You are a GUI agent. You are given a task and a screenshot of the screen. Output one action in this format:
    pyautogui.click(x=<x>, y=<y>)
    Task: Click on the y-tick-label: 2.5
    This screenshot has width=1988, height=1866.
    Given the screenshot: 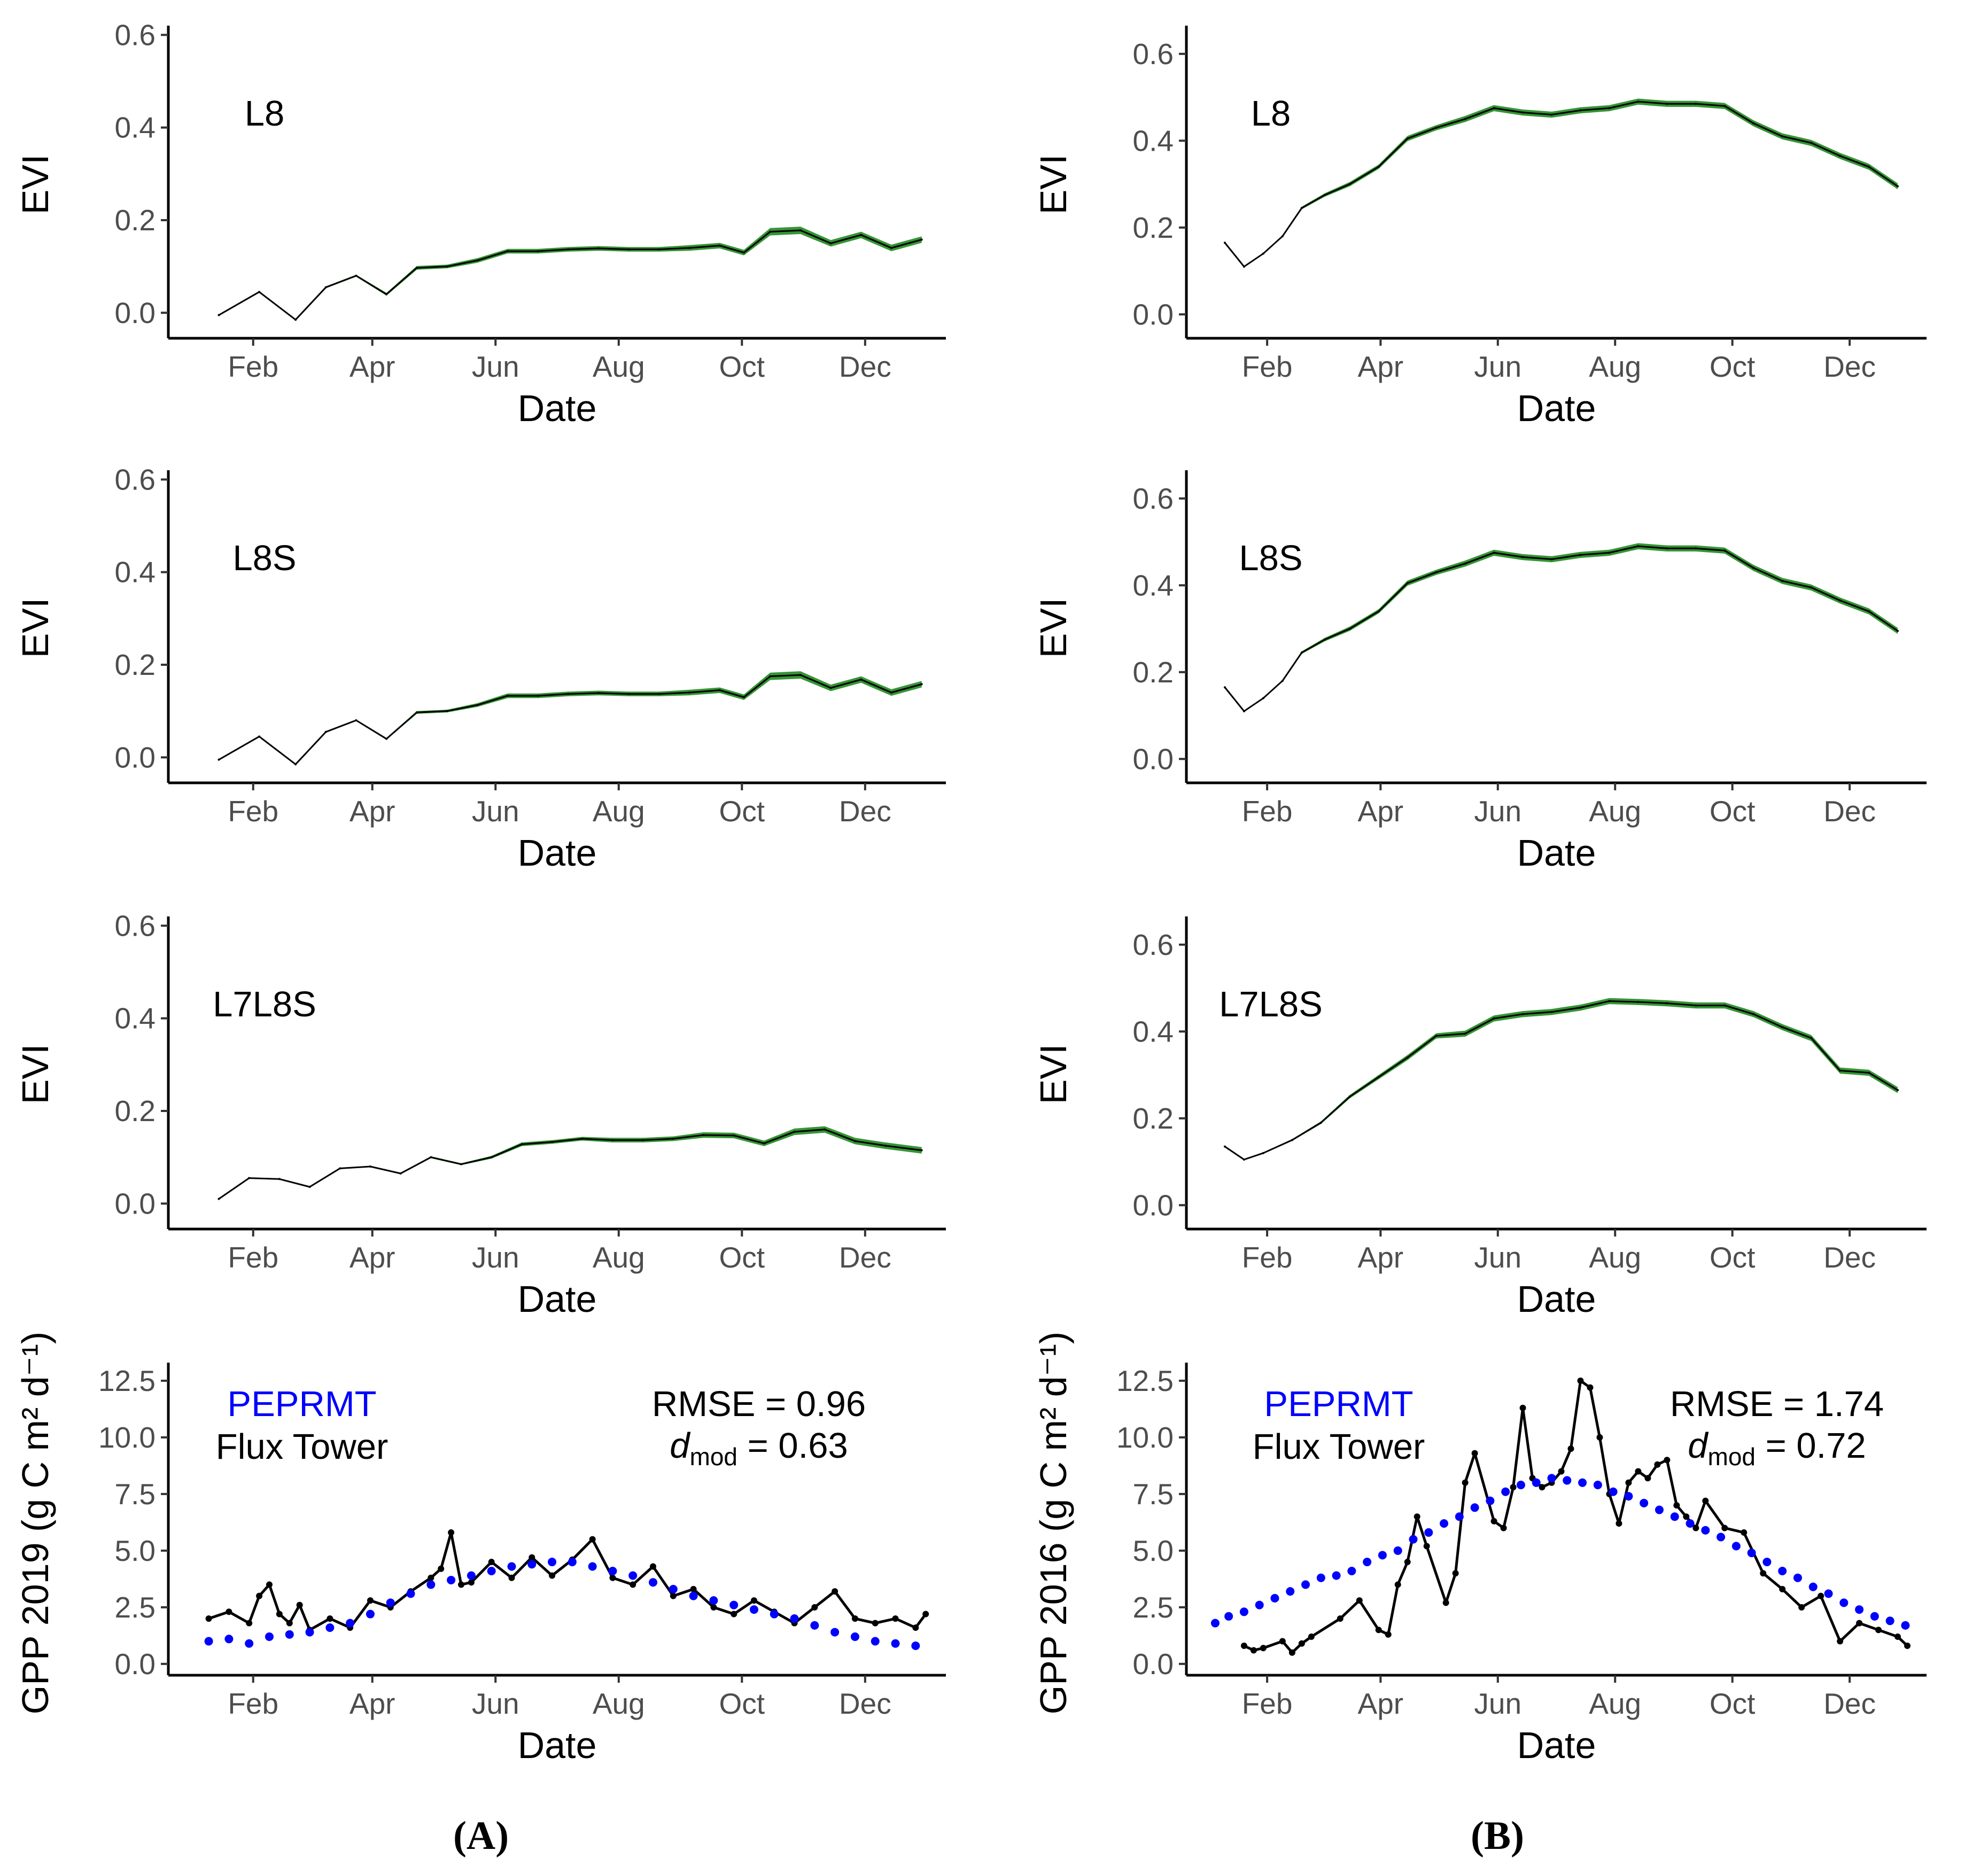 What is the action you would take?
    pyautogui.click(x=135, y=1607)
    